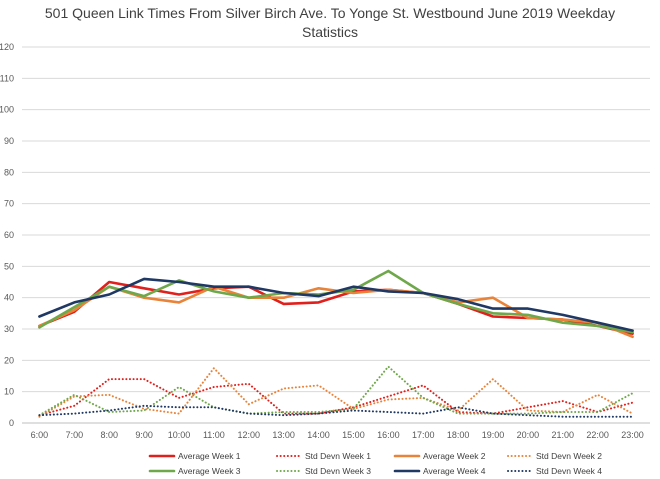 The image size is (660, 479). I want to click on y-tick-label: 70, so click(9, 204).